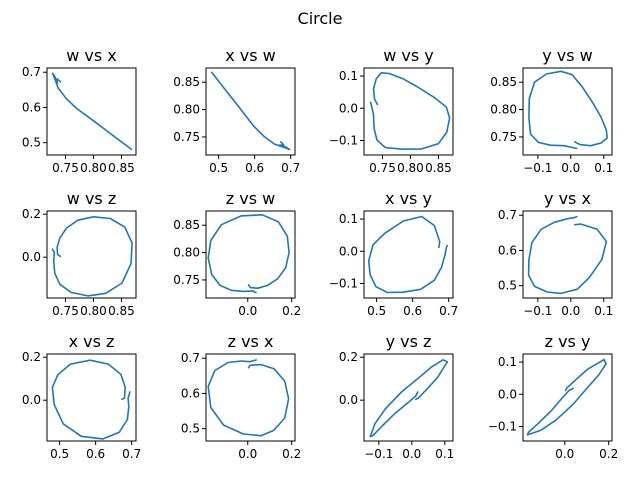 This screenshot has height=480, width=640. Describe the element at coordinates (92, 341) in the screenshot. I see `subplot-title: x vs z` at that location.